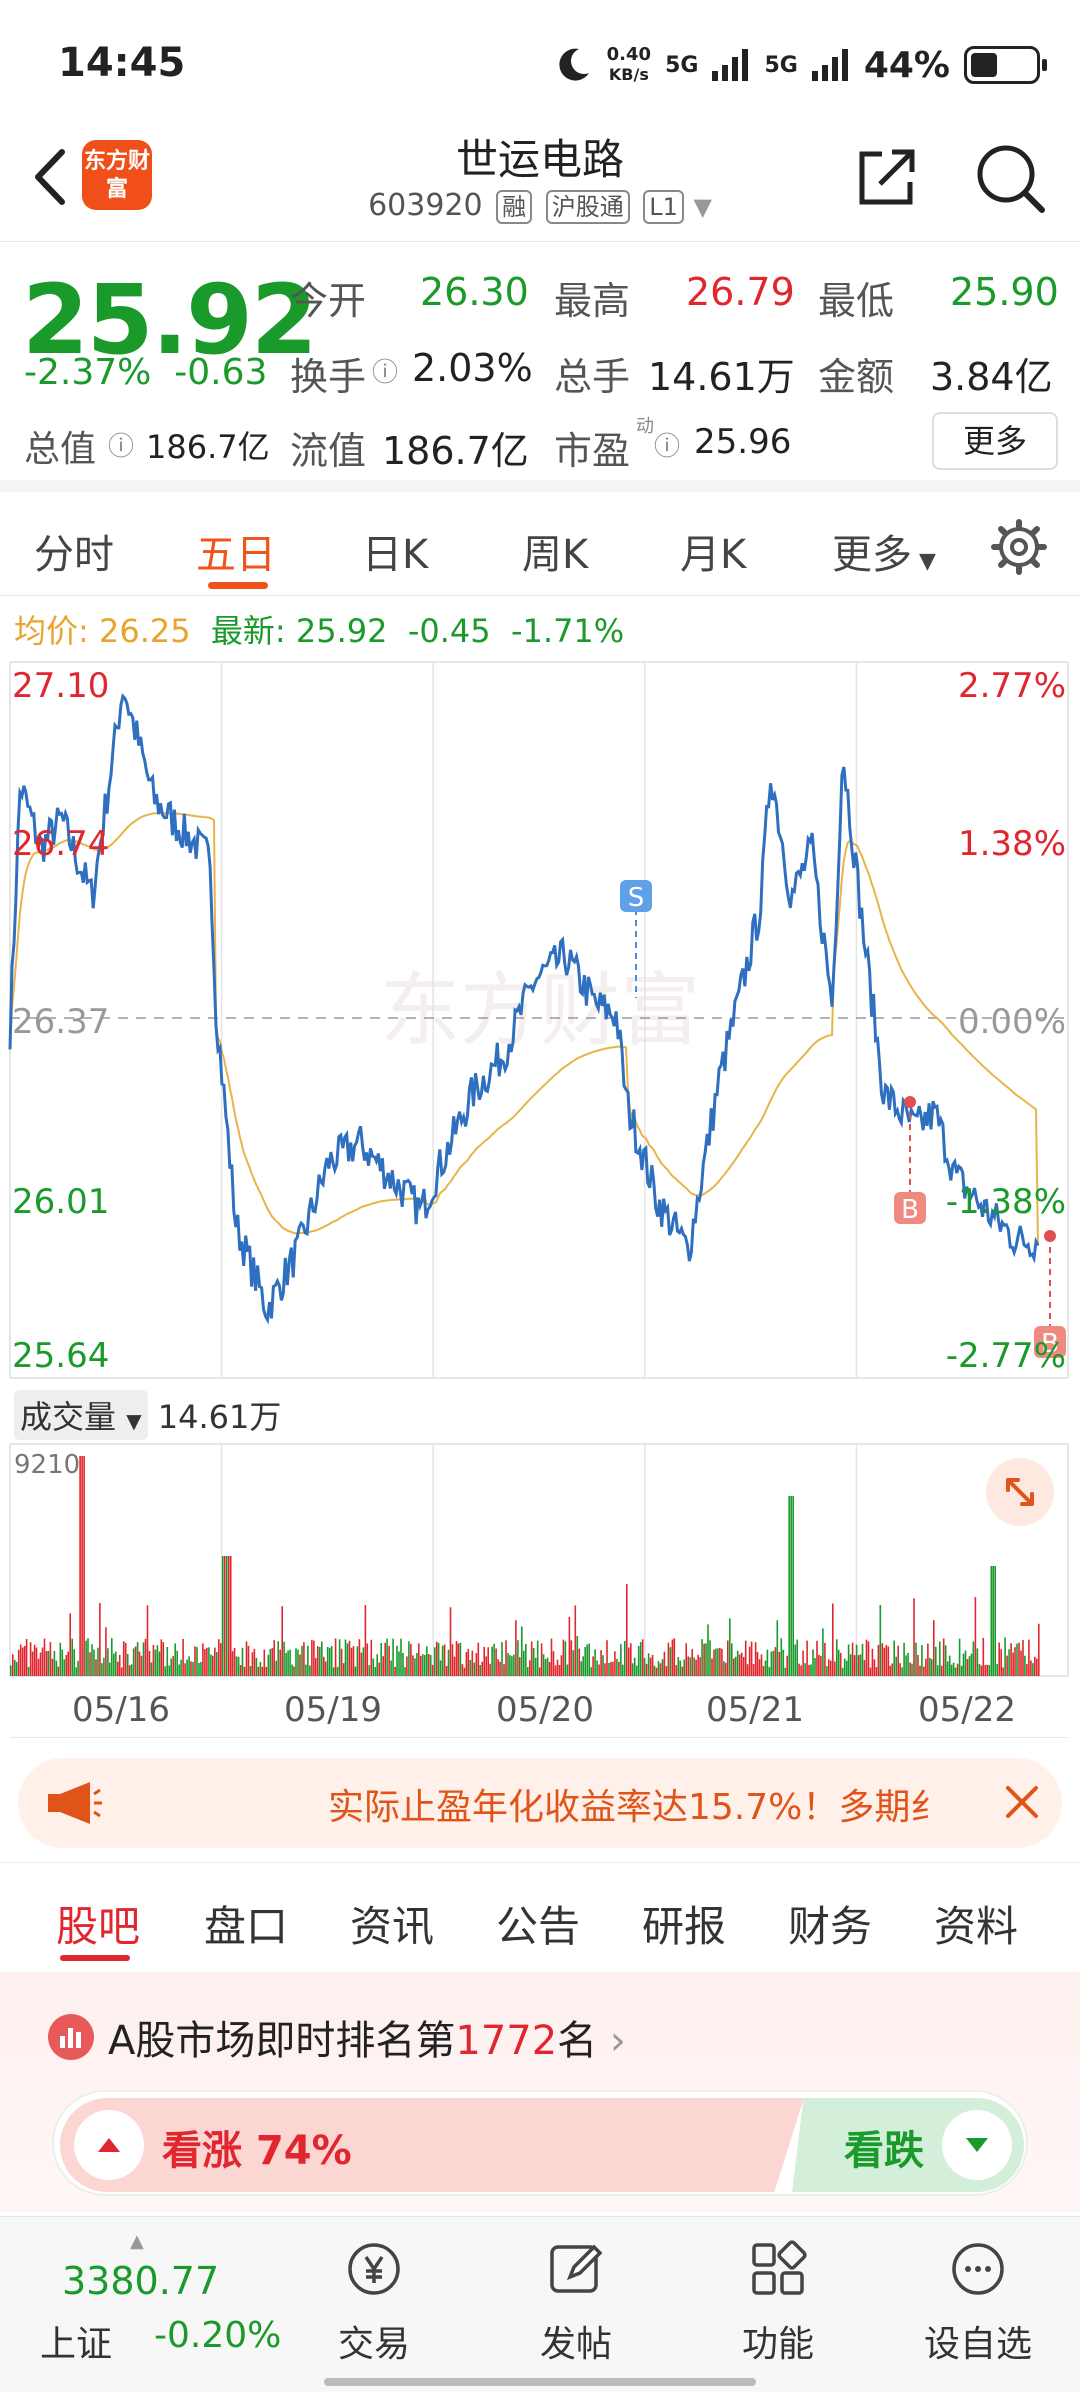 The height and width of the screenshot is (2392, 1080). What do you see at coordinates (777, 2344) in the screenshot?
I see `nav-functions-label: 功能` at bounding box center [777, 2344].